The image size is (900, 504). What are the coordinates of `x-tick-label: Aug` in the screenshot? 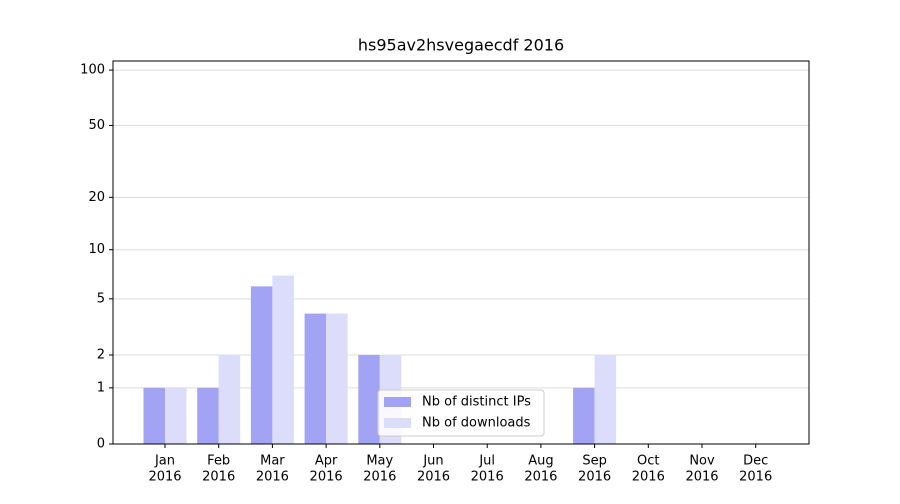 It's located at (540, 461).